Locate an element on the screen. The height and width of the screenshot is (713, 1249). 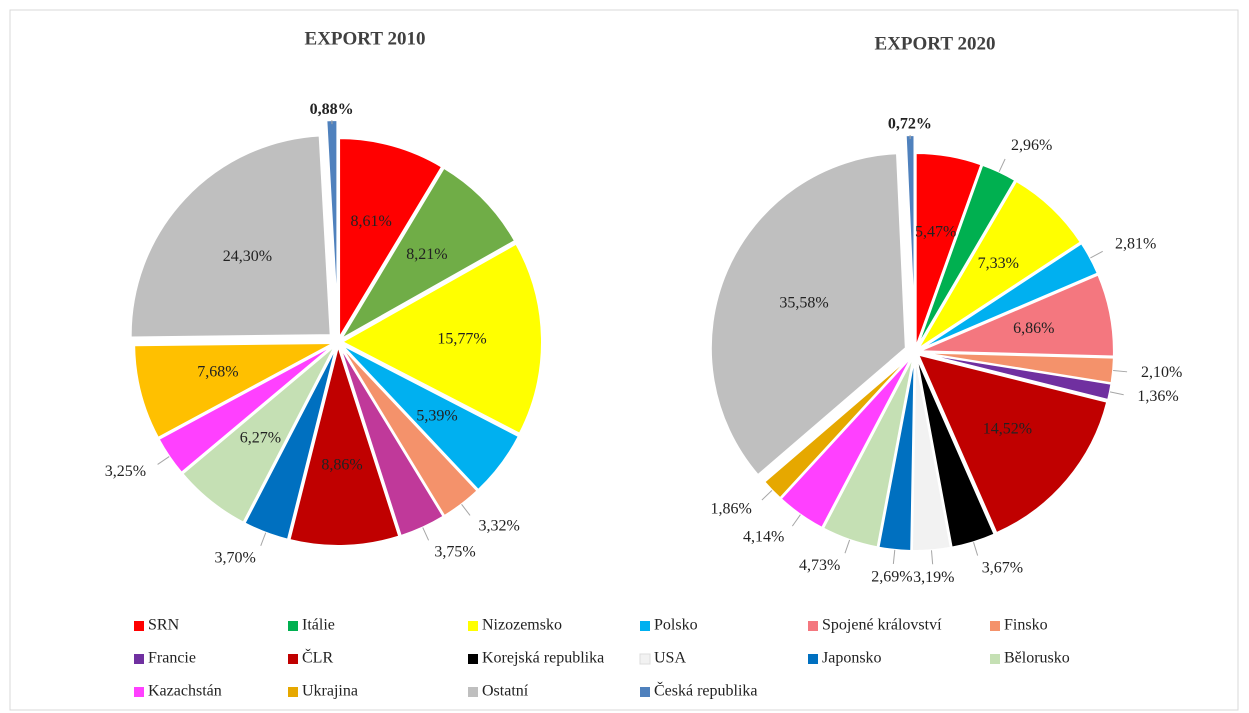
legend-label: Kazachstán is located at coordinates (185, 691).